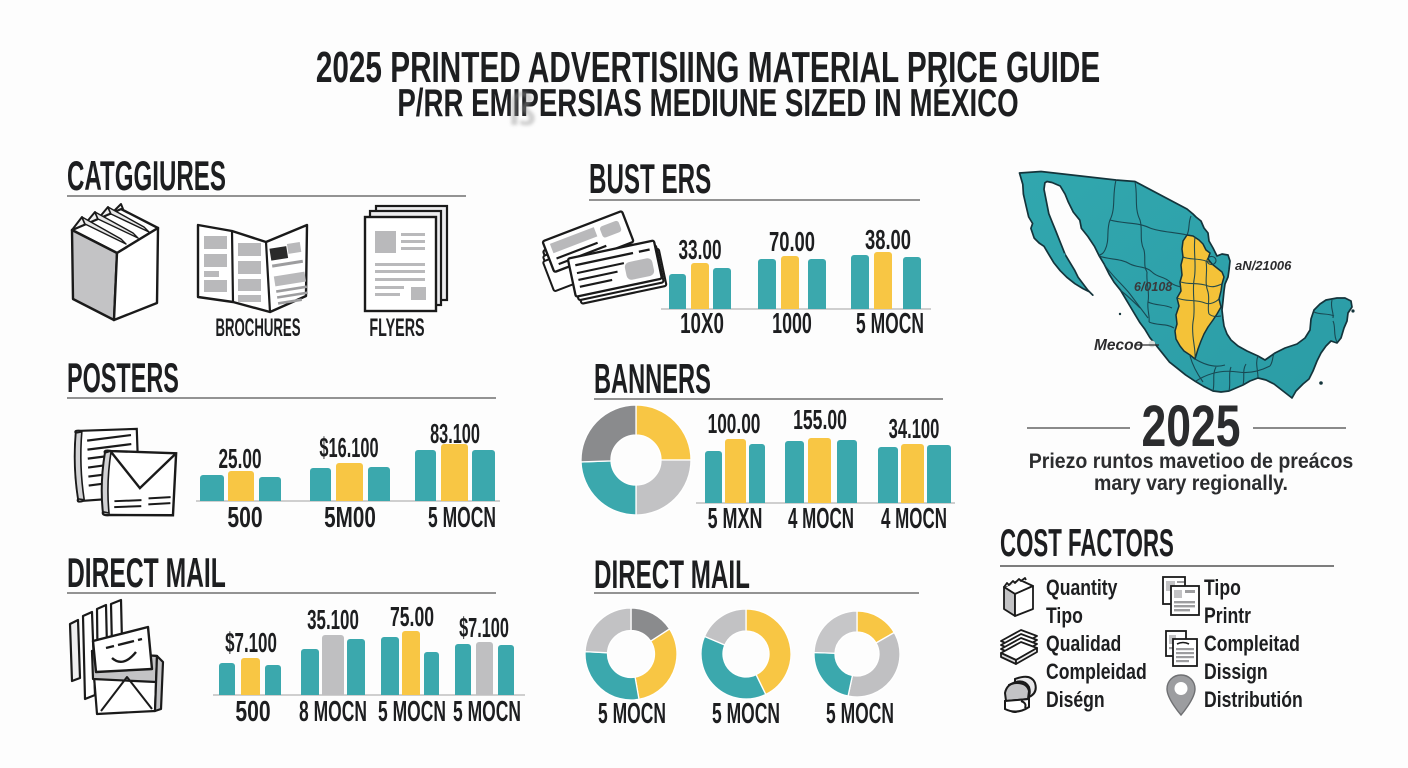 The image size is (1408, 768). What do you see at coordinates (1263, 265) in the screenshot?
I see `svg-text: aN/21006` at bounding box center [1263, 265].